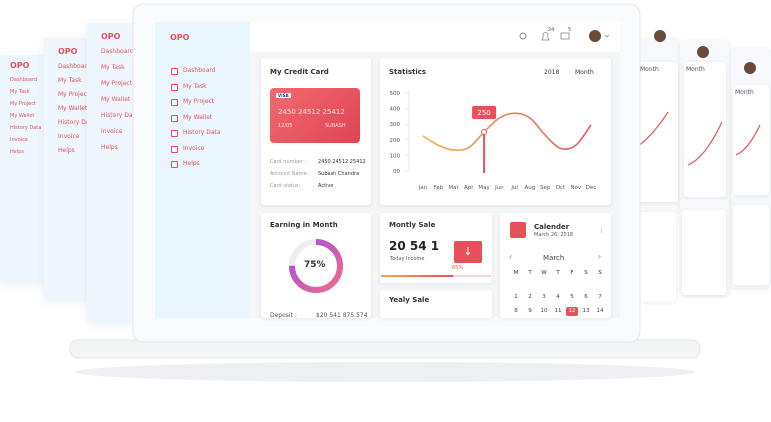 Image resolution: width=771 pixels, height=422 pixels. I want to click on progress-label: 65%, so click(458, 268).